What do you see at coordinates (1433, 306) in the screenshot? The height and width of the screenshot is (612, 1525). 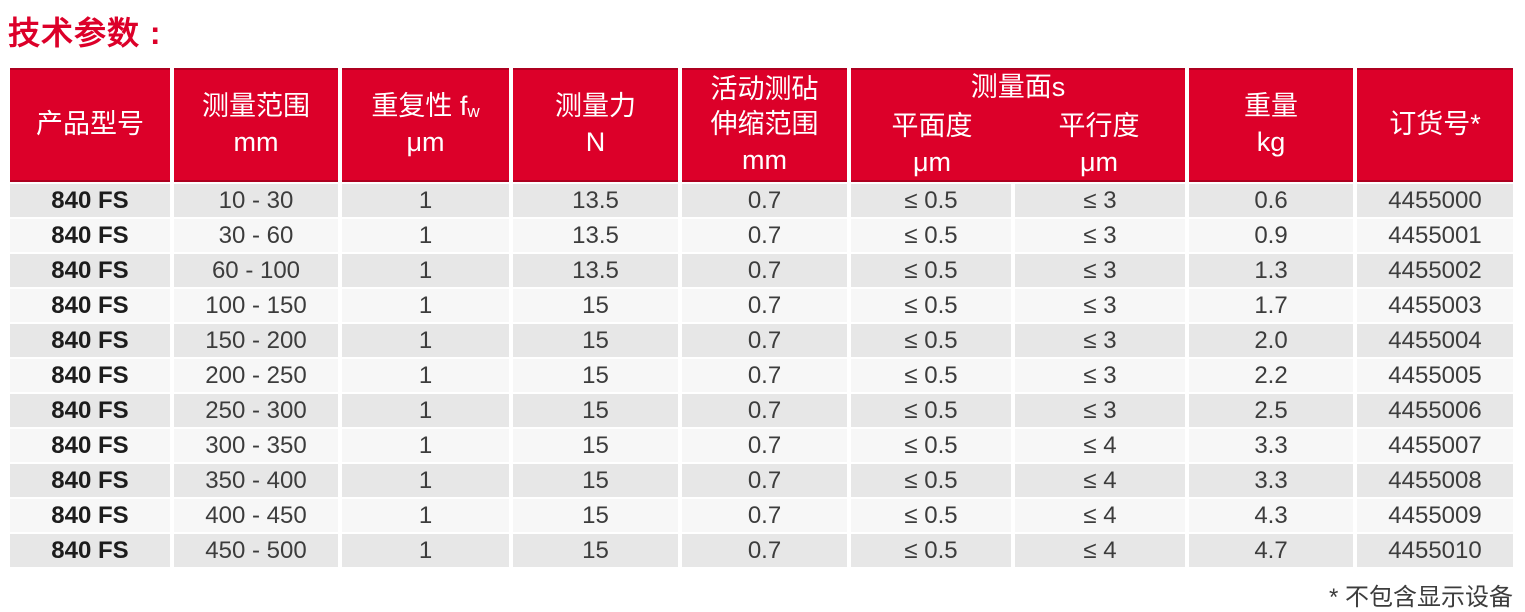 I see `cell-order: 4455003` at bounding box center [1433, 306].